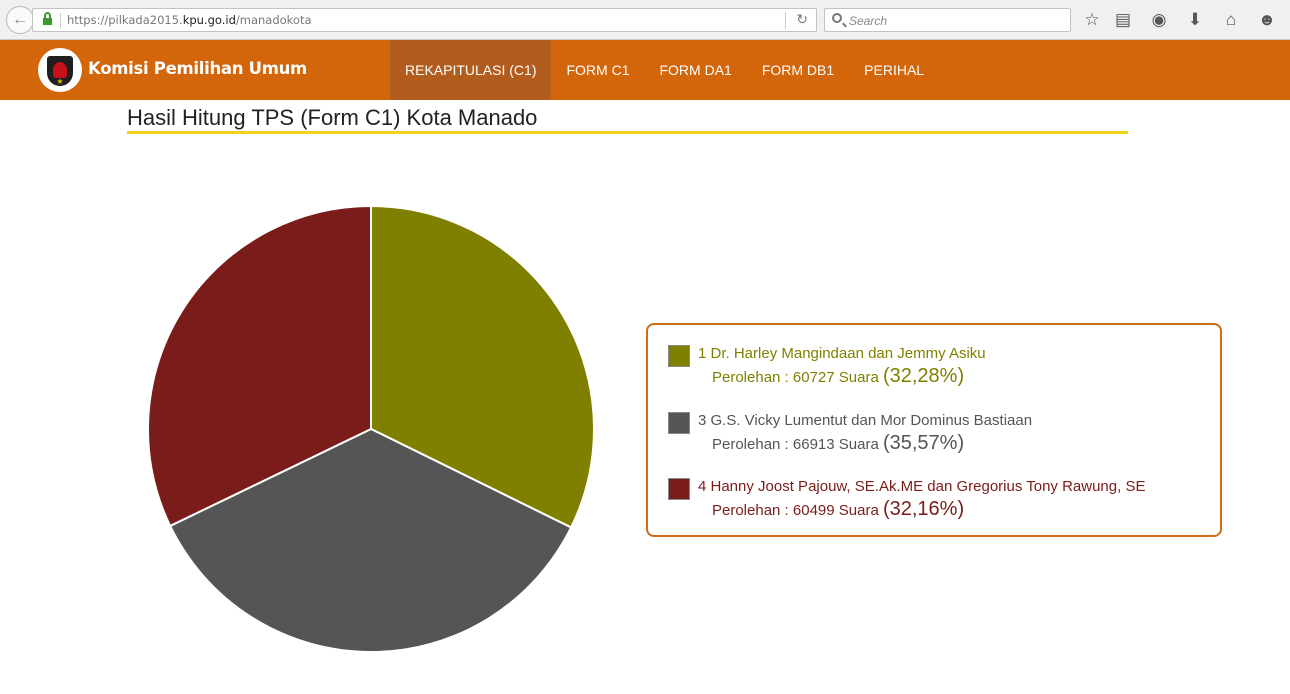 This screenshot has height=694, width=1290. Describe the element at coordinates (868, 21) in the screenshot. I see `search-placeholder: Search` at that location.